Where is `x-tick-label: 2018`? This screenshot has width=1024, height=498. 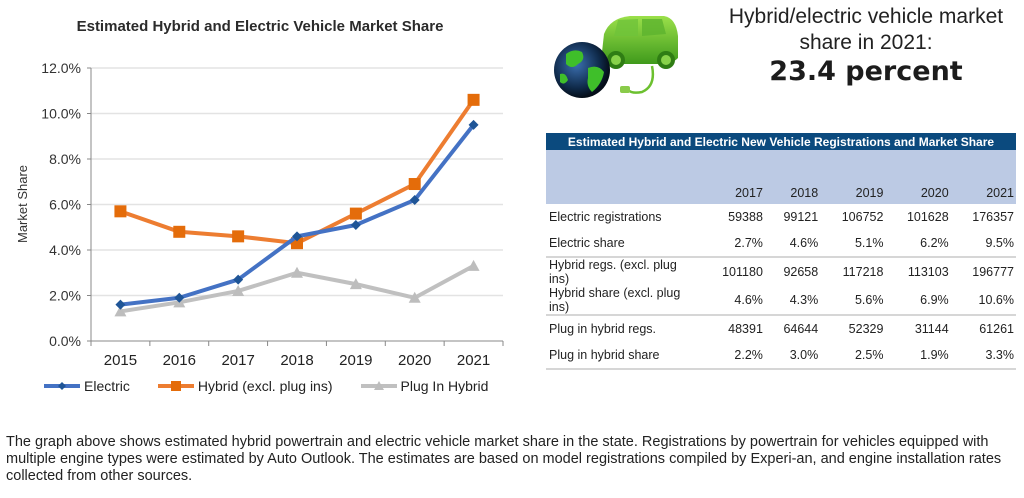 x-tick-label: 2018 is located at coordinates (296, 360).